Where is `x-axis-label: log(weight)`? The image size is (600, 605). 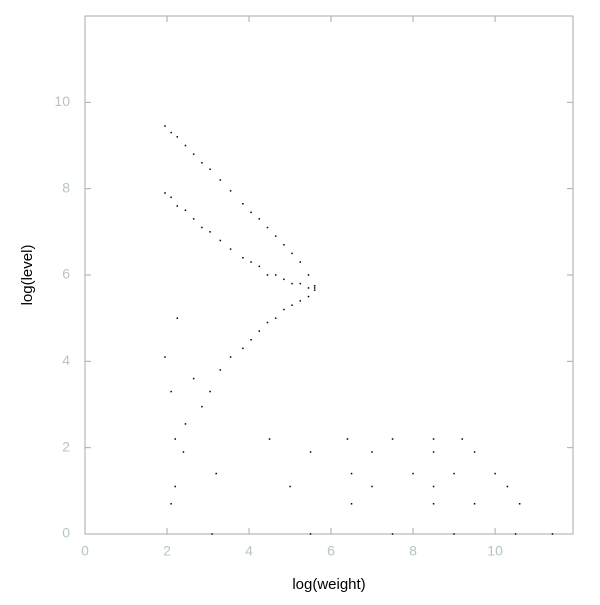 x-axis-label: log(weight) is located at coordinates (328, 584).